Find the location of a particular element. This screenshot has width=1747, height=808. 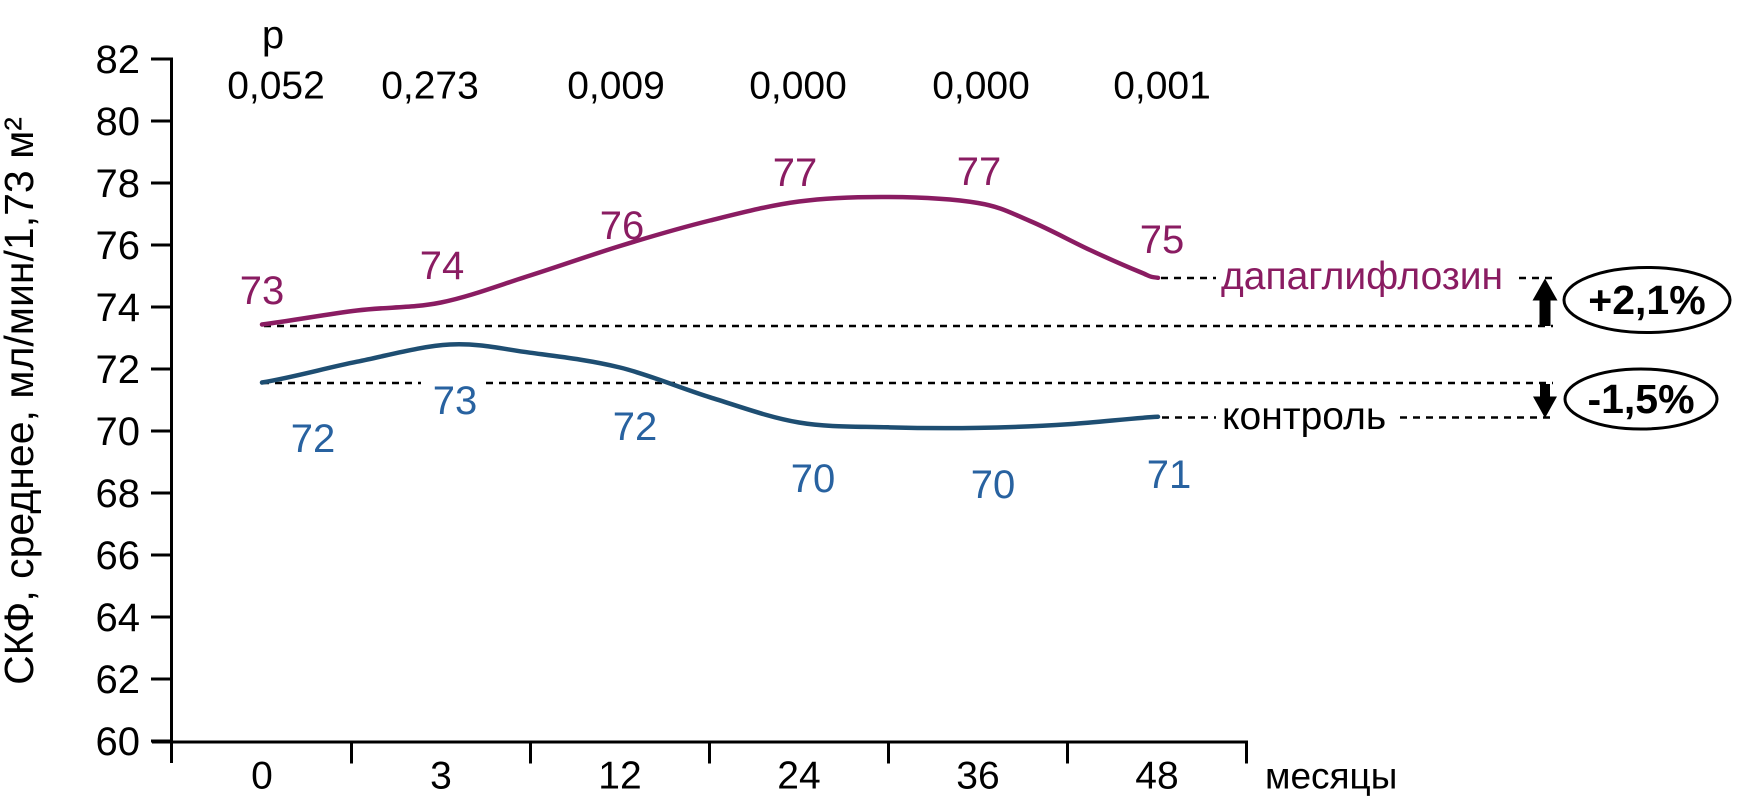

svg-text: 36 is located at coordinates (977, 776).